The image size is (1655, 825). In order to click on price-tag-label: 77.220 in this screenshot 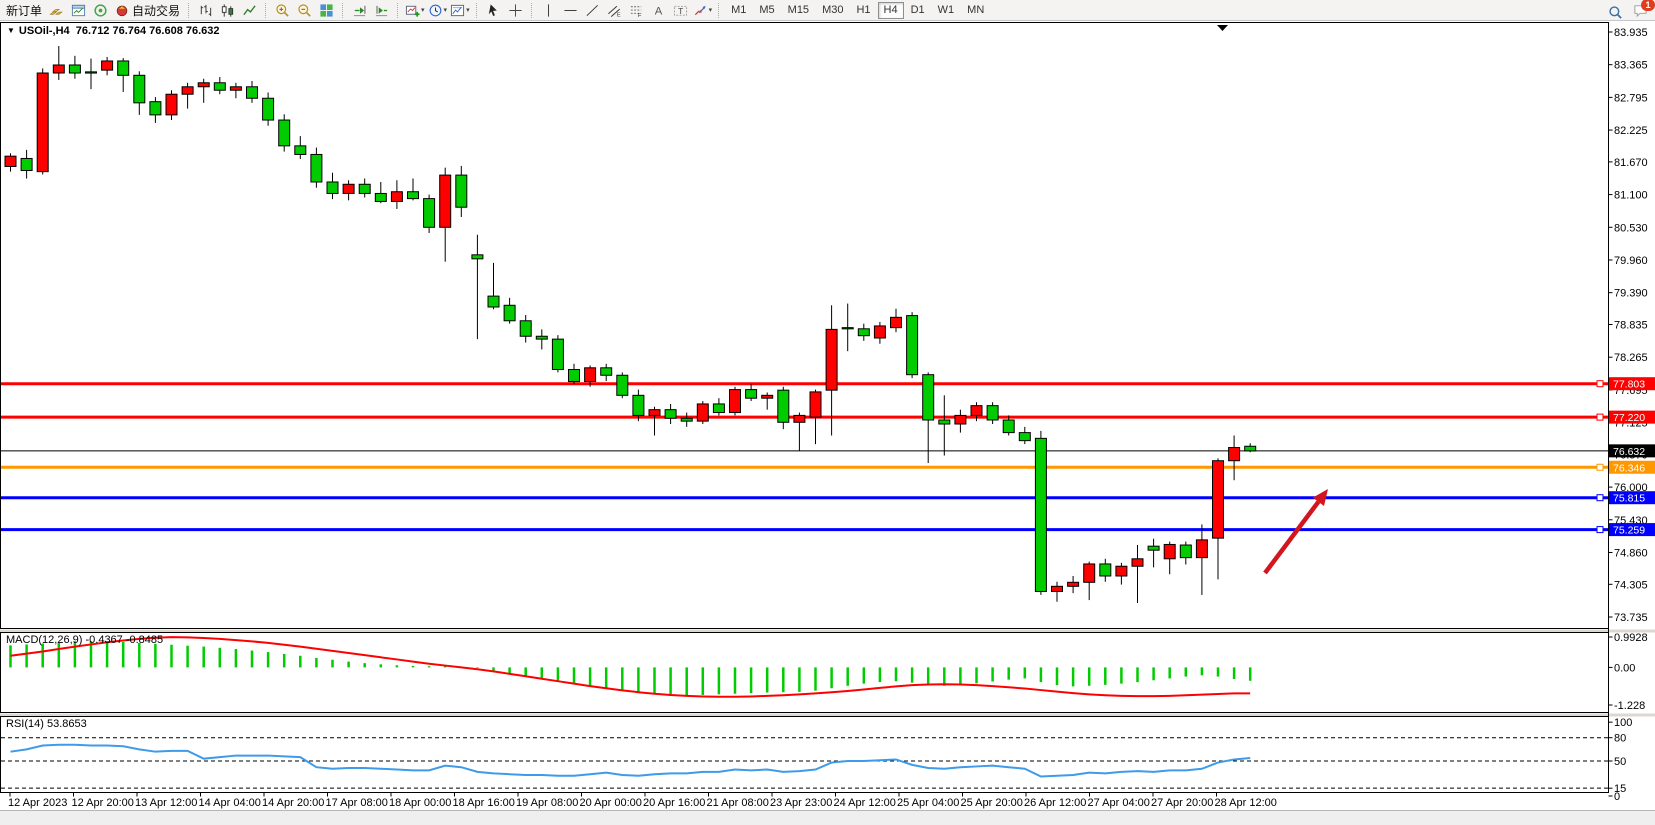, I will do `click(1629, 418)`.